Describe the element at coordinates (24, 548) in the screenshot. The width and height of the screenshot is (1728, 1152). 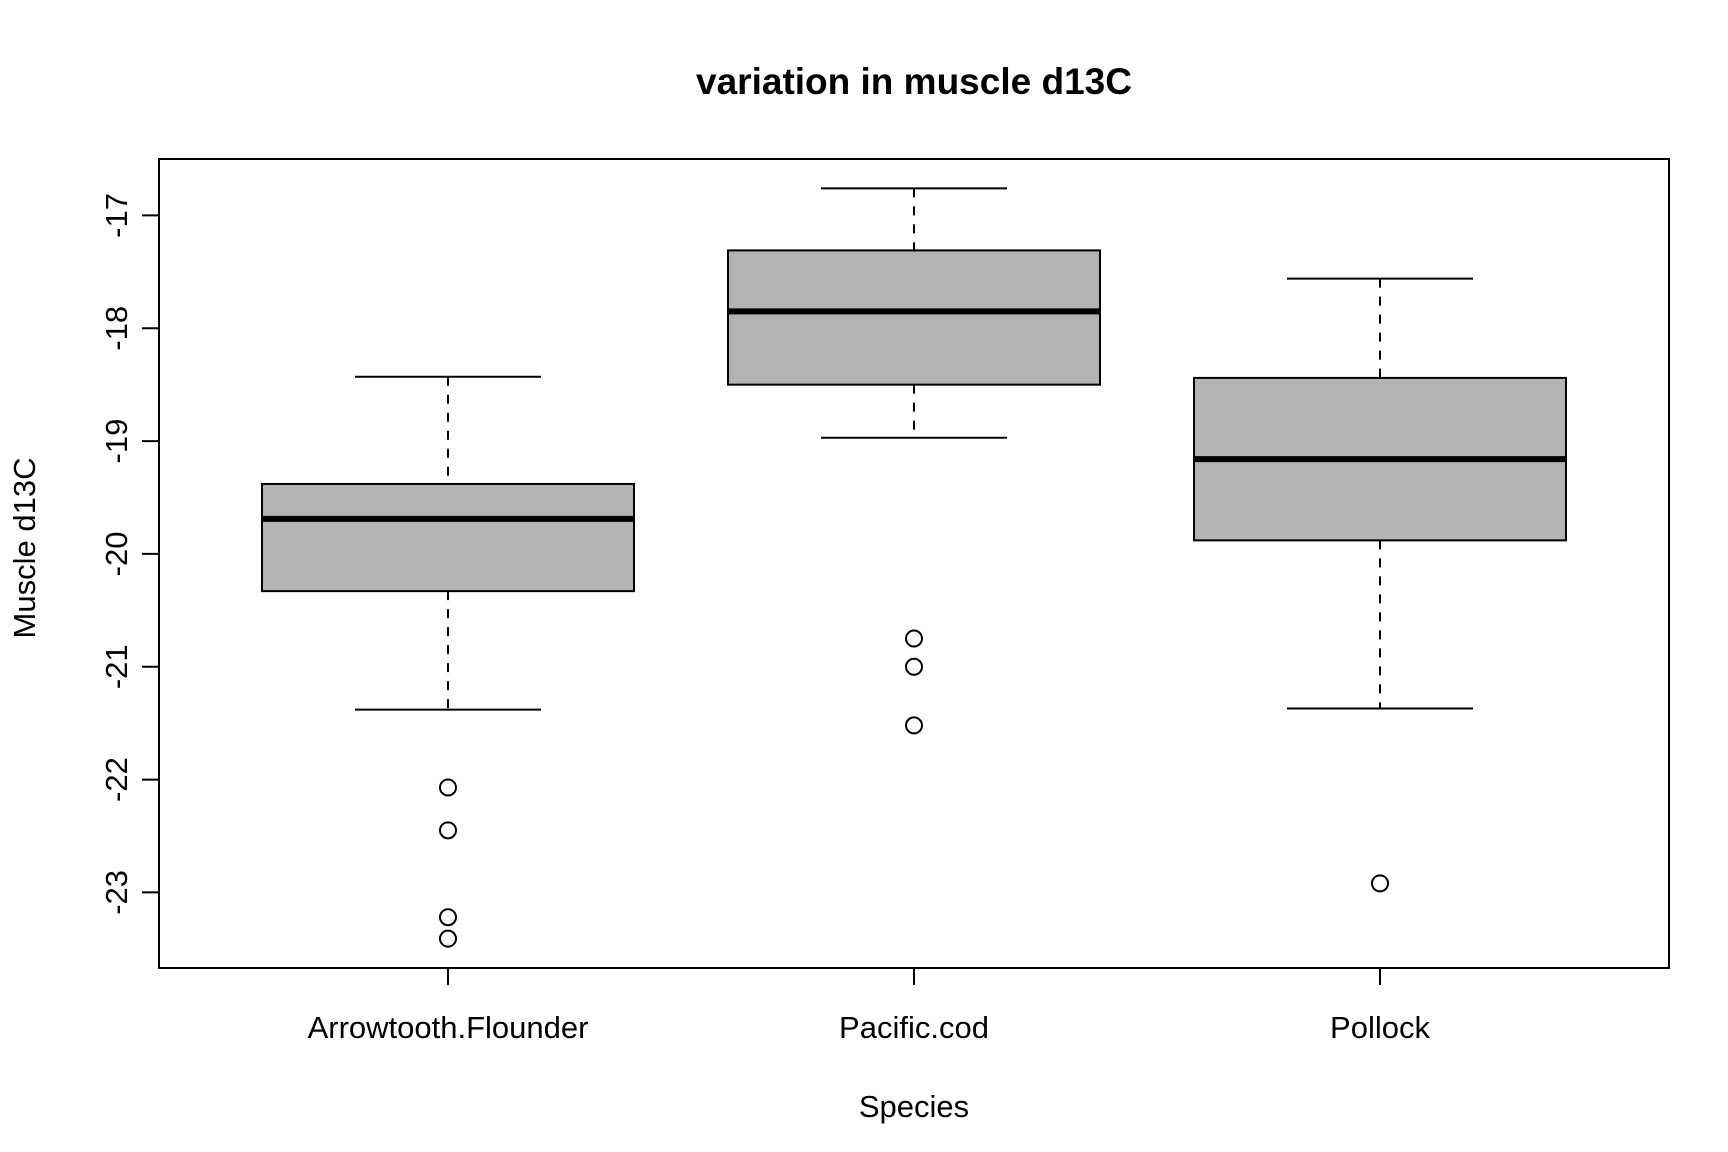
I see `y-axis-label: Muscle d13C` at that location.